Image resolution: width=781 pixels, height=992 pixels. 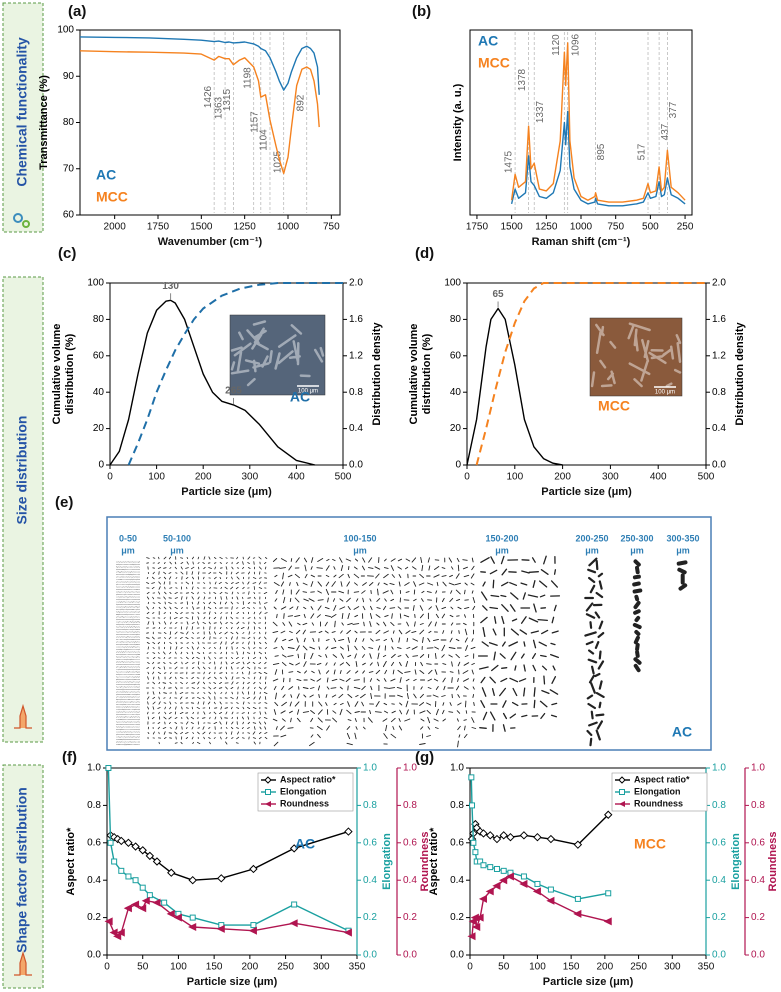 What do you see at coordinates (636, 538) in the screenshot?
I see `size-bin-label: 250-300` at bounding box center [636, 538].